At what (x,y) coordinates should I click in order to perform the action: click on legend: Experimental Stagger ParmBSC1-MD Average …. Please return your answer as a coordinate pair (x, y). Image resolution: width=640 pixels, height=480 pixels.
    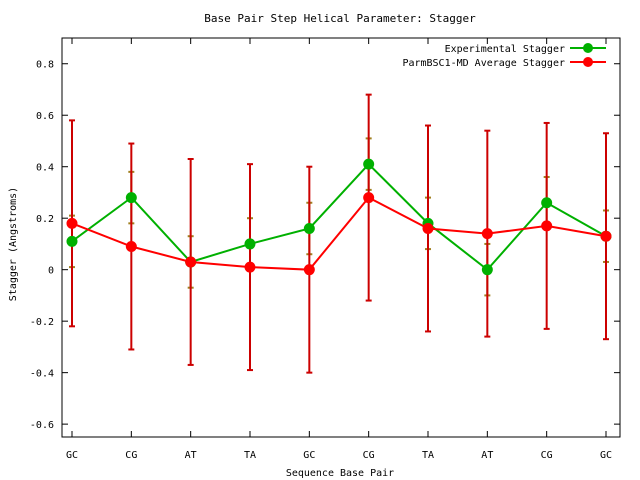
    Looking at the image, I should click on (504, 56).